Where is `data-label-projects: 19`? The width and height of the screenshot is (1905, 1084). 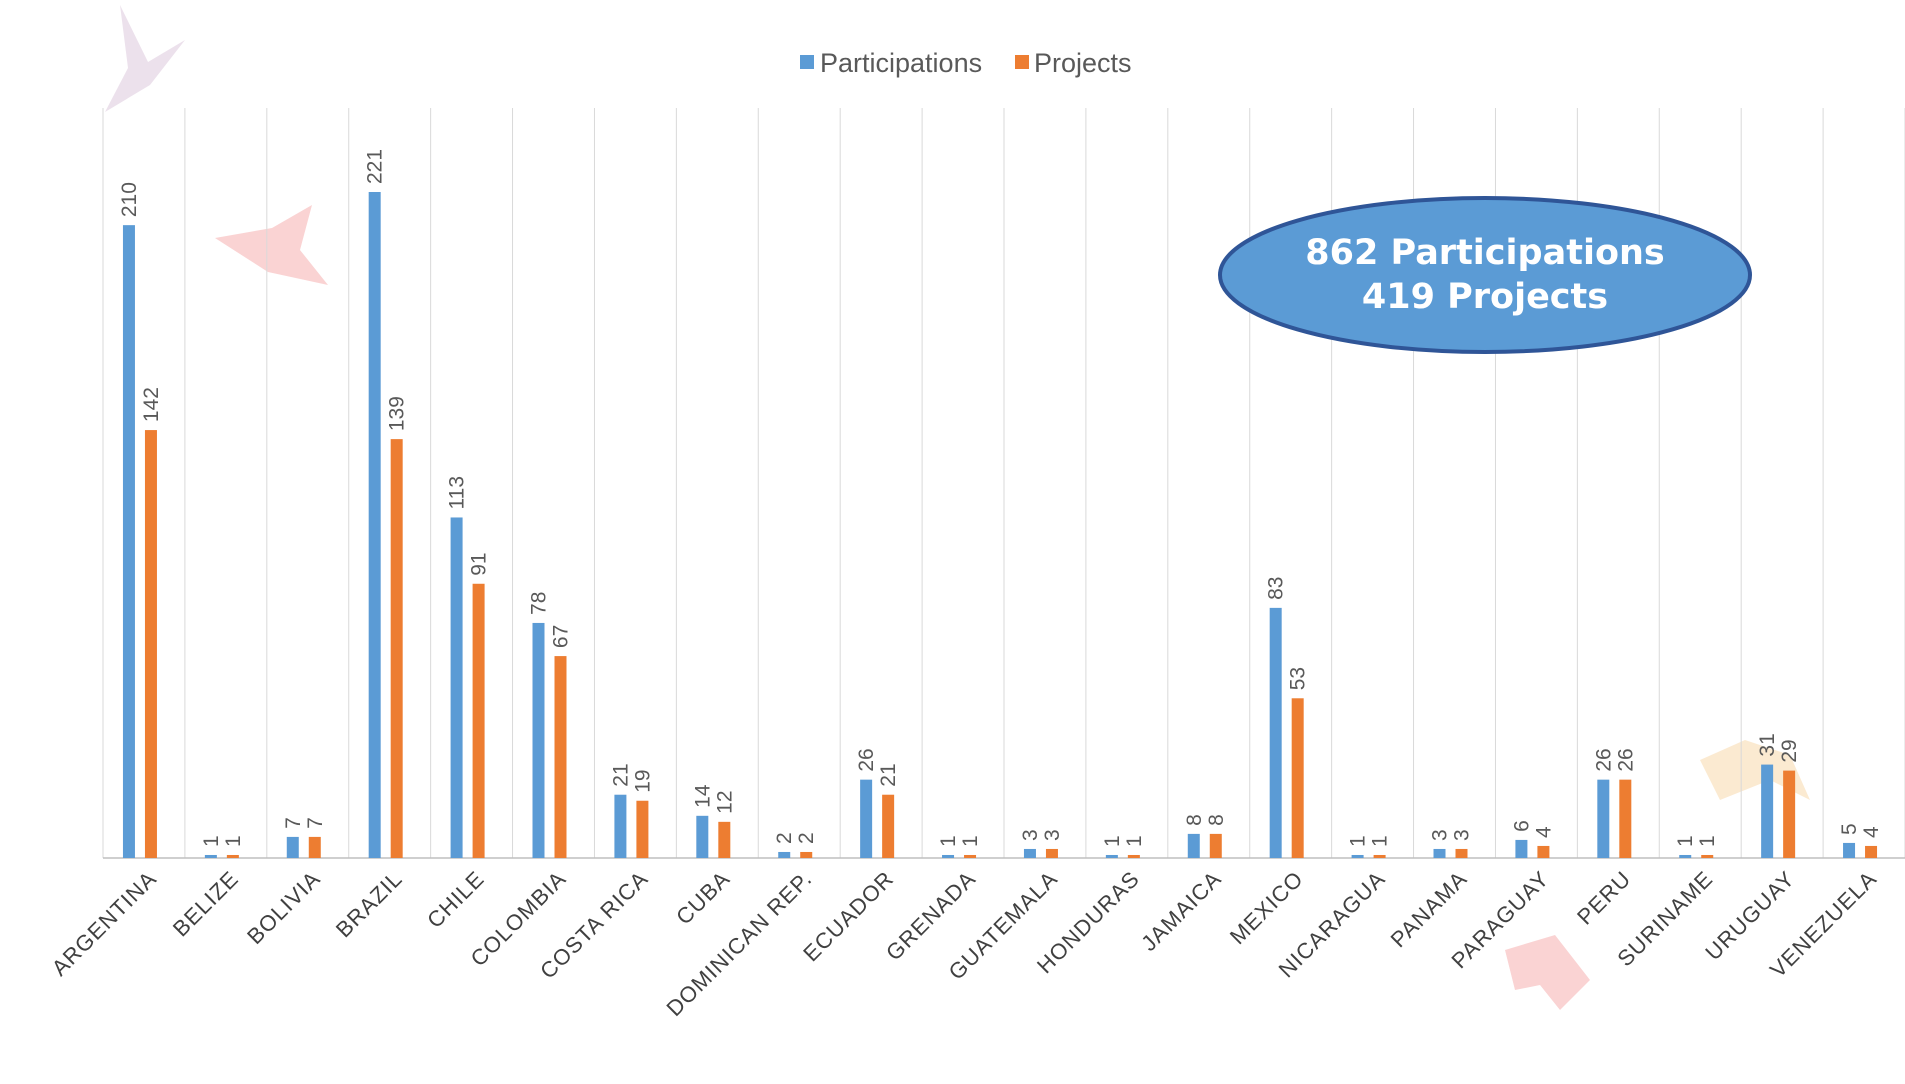 data-label-projects: 19 is located at coordinates (642, 780).